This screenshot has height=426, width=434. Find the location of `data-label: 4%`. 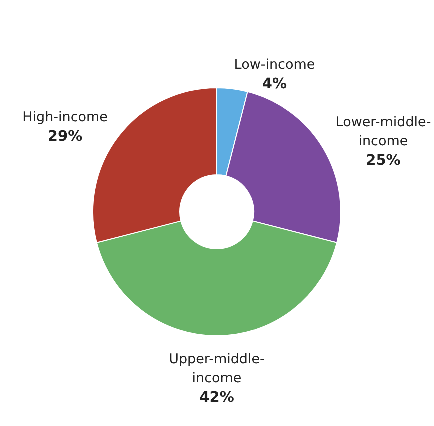

data-label: 4% is located at coordinates (275, 84).